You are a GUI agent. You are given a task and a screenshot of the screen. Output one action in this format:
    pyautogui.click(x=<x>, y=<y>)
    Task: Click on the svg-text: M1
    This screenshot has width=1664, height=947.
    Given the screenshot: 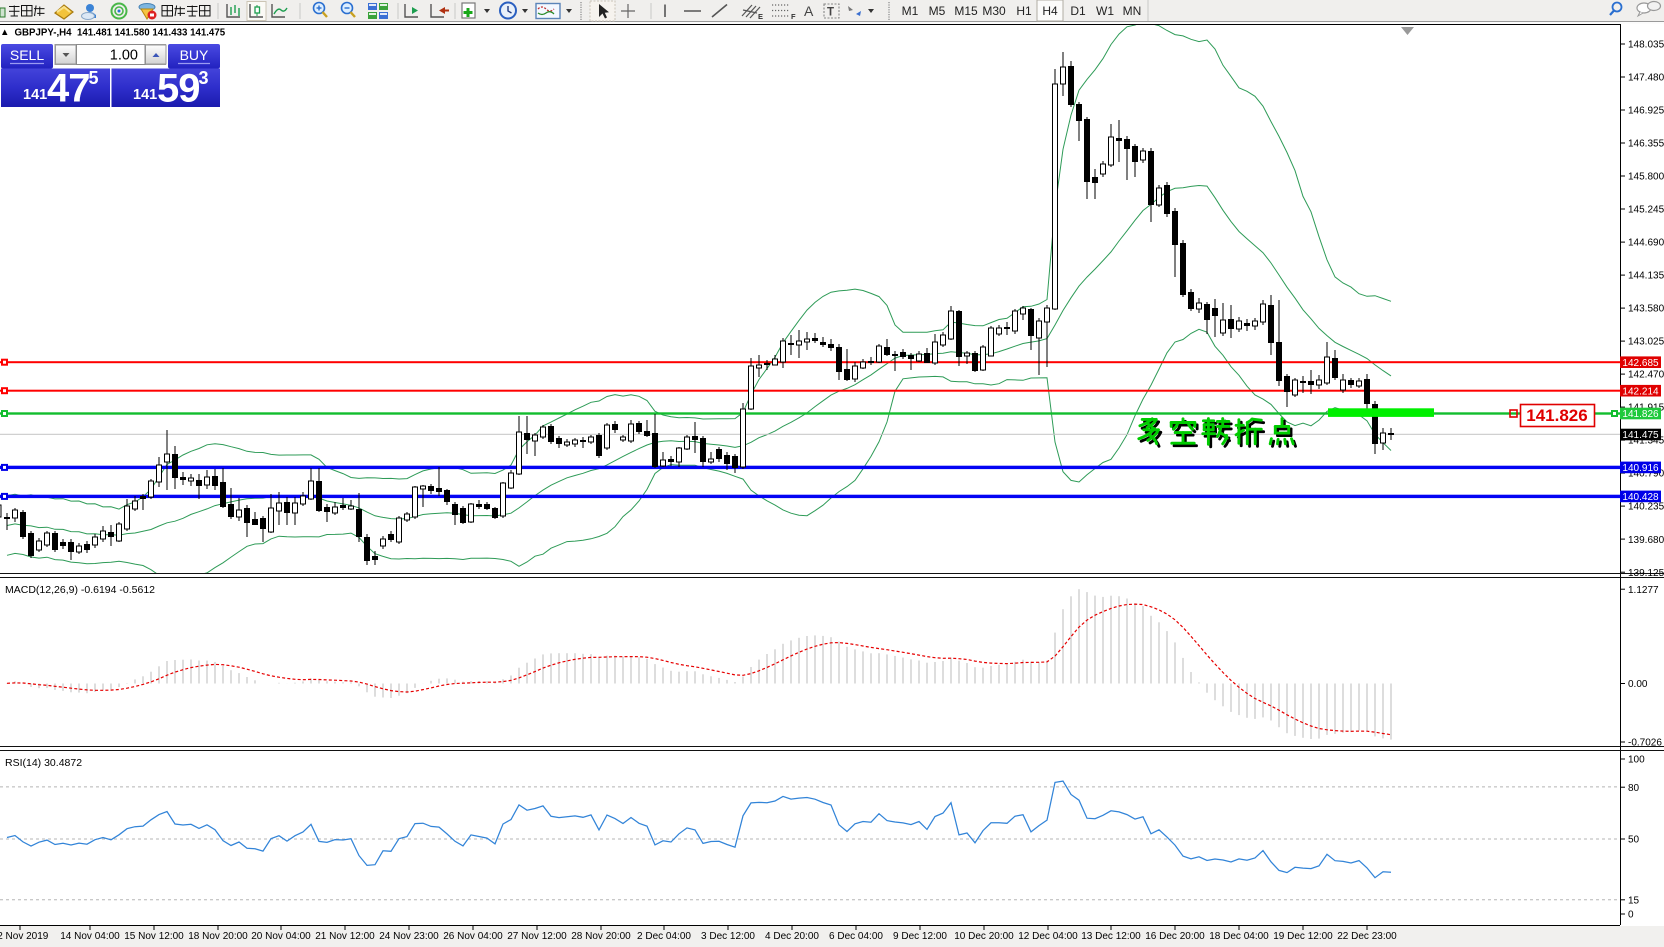 What is the action you would take?
    pyautogui.click(x=910, y=11)
    